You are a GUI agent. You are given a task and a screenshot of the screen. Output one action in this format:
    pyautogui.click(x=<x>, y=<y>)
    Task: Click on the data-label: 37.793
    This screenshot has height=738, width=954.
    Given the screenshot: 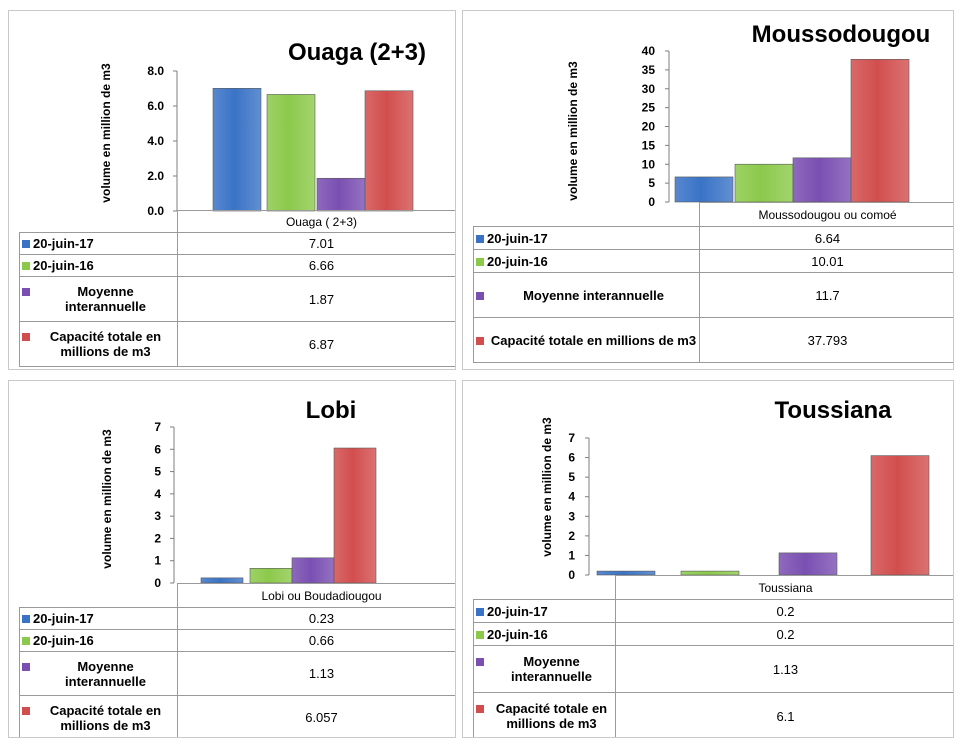 What is the action you would take?
    pyautogui.click(x=826, y=340)
    